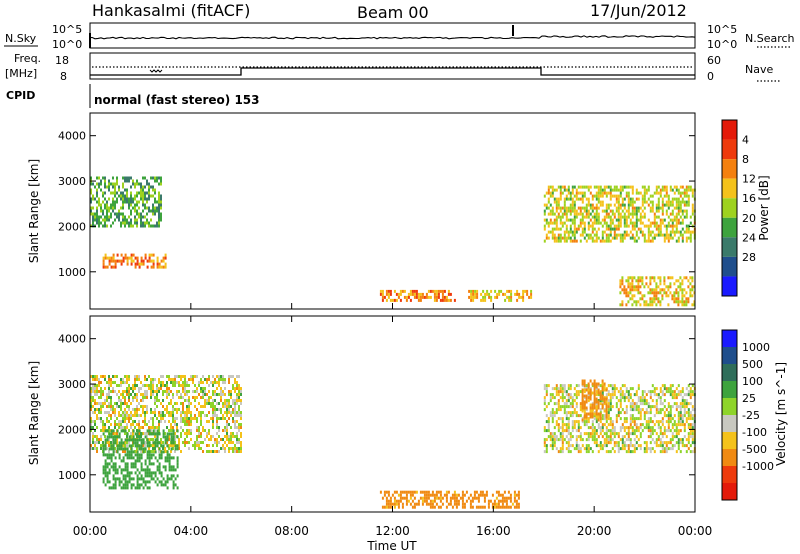  I want to click on nsky-right-top: 10^5, so click(722, 29).